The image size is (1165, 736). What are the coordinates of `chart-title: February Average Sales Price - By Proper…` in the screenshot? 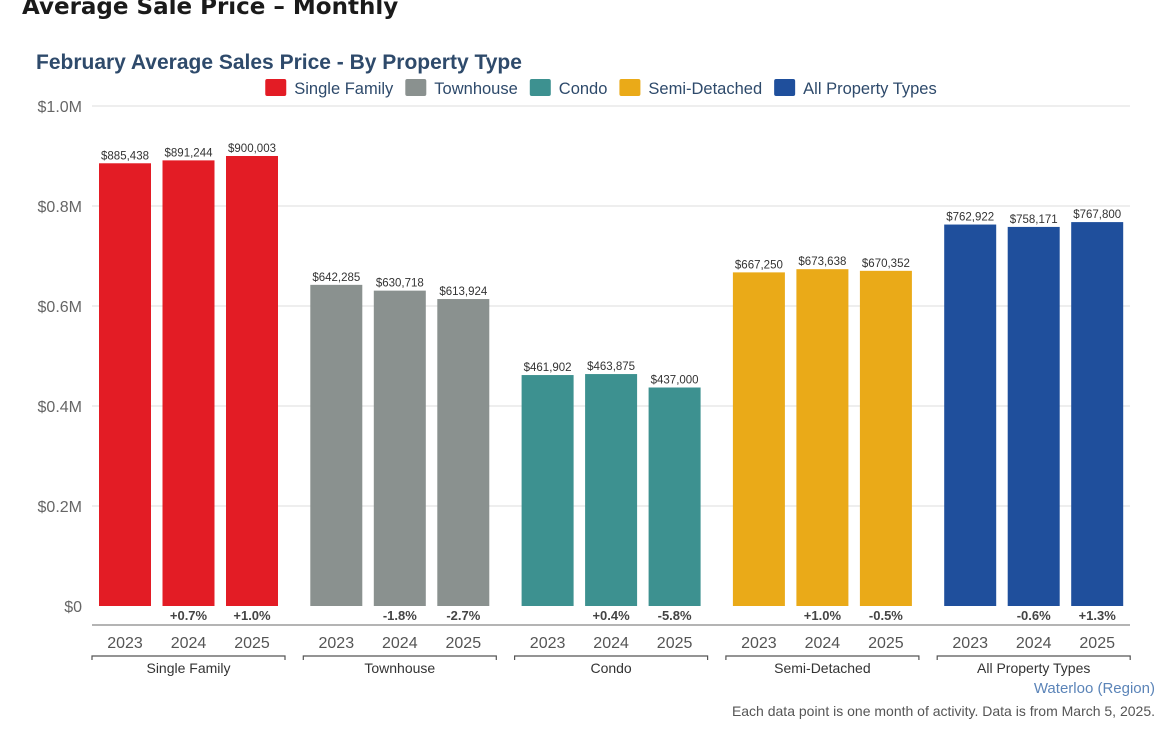 It's located at (279, 62).